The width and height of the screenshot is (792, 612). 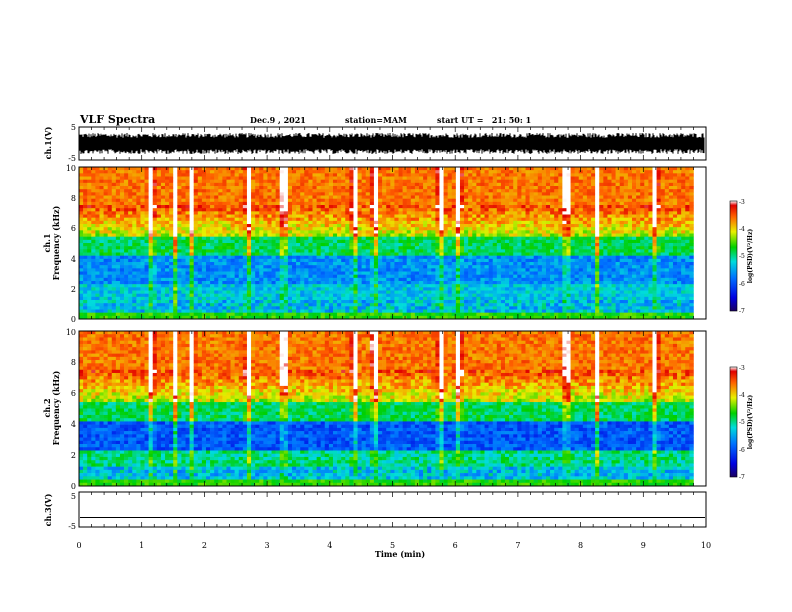 What do you see at coordinates (73, 127) in the screenshot?
I see `ch1-ytick-5: 5` at bounding box center [73, 127].